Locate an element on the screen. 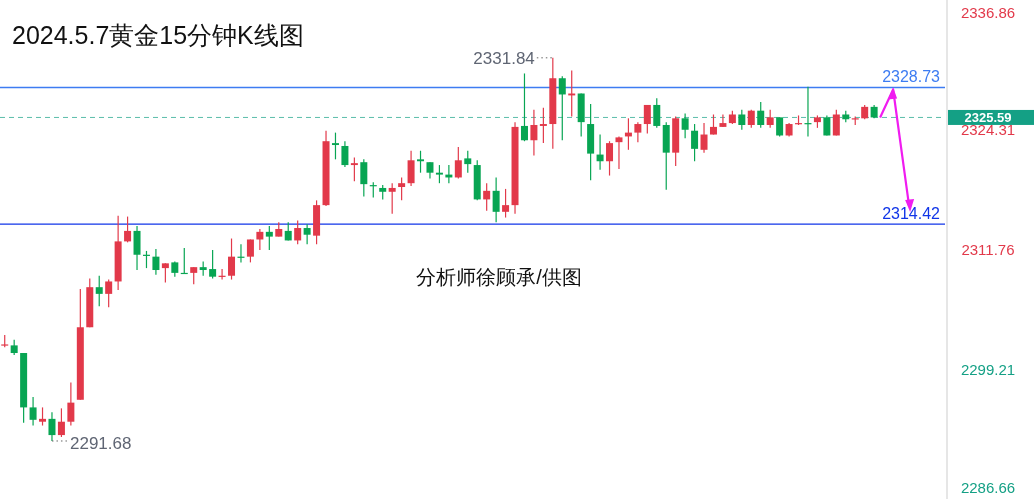 This screenshot has width=1034, height=499. annotation: 2291.68 is located at coordinates (100, 443).